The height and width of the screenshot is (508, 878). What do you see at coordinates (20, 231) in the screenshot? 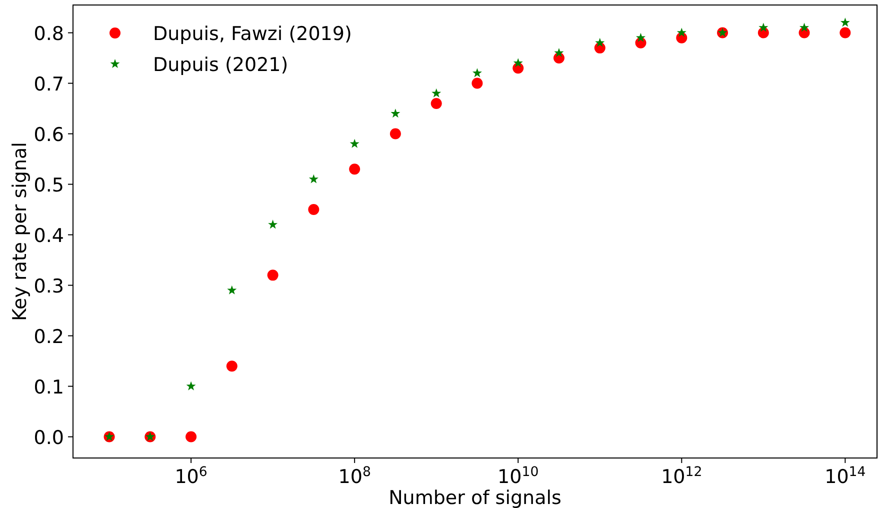
I see `y-axis-title: Key rate per signal` at bounding box center [20, 231].